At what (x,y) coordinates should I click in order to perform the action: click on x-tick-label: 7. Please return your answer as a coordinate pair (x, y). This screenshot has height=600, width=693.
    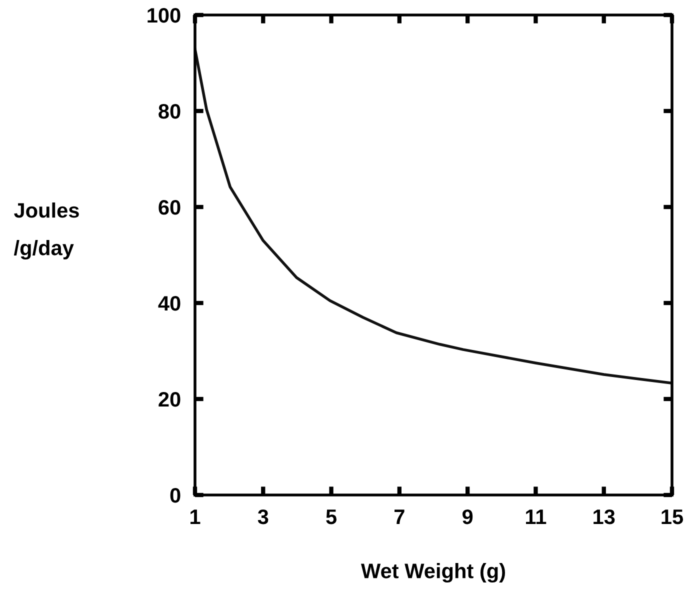
    Looking at the image, I should click on (399, 517).